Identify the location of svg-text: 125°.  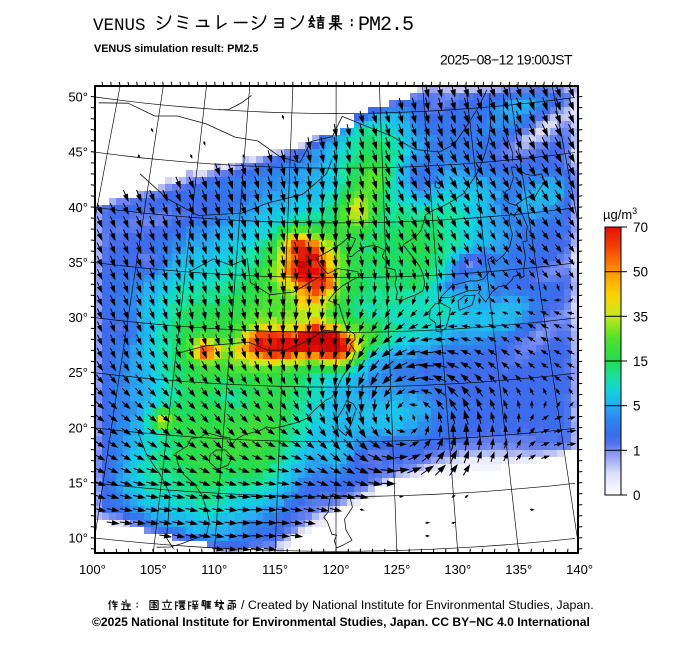
(396, 569).